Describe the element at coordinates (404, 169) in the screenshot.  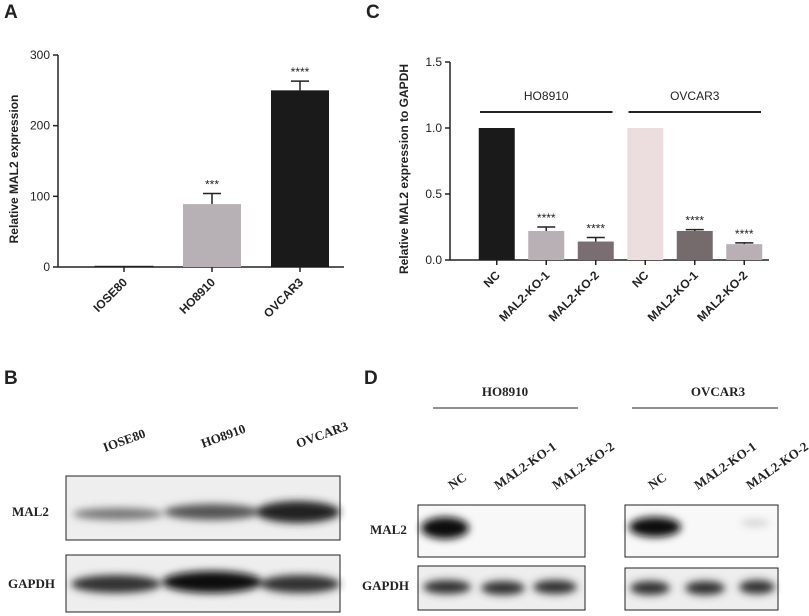
I see `y-axis-title: Relative MAL2 expression to GAPDH` at that location.